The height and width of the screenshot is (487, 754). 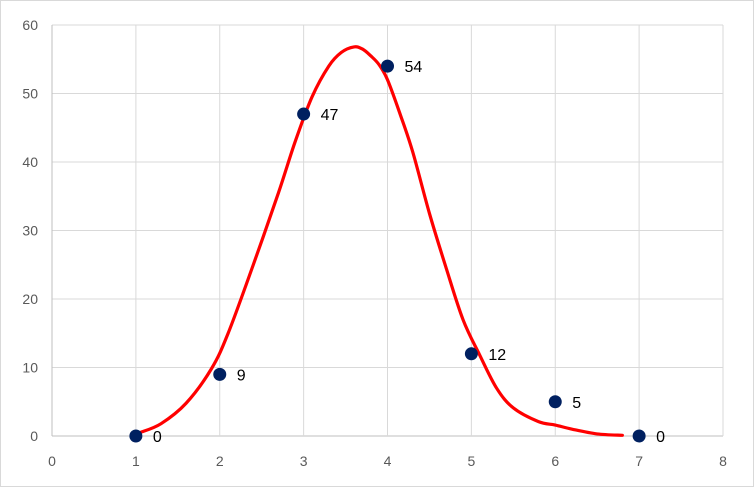 What do you see at coordinates (30, 94) in the screenshot?
I see `y-tick-label: 50` at bounding box center [30, 94].